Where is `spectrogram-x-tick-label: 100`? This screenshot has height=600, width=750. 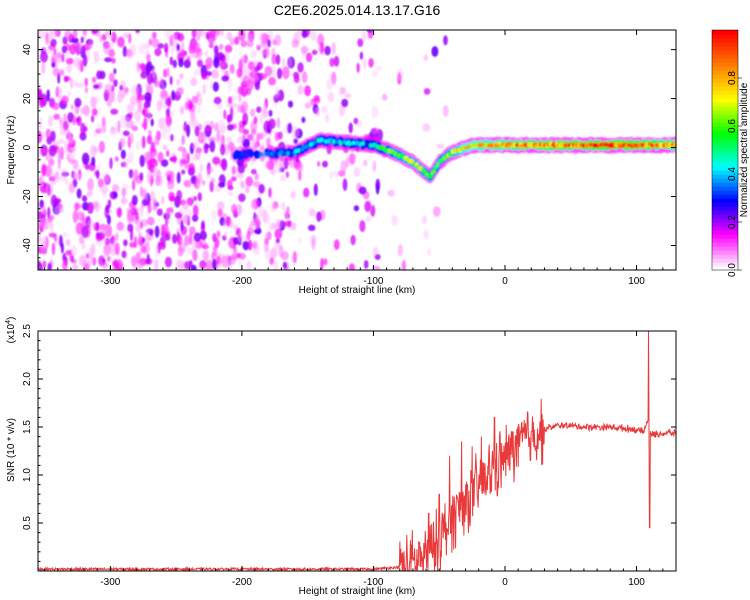
spectrogram-x-tick-label: 100 is located at coordinates (636, 281).